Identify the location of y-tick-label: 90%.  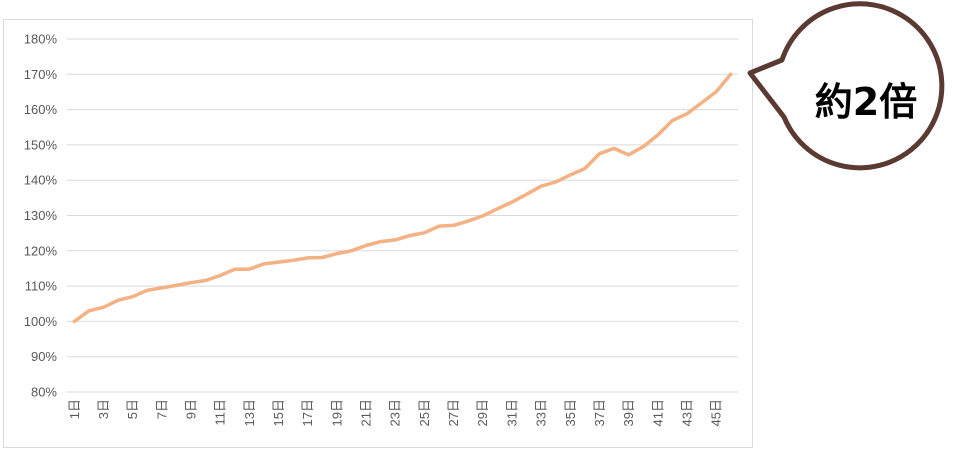
(44, 356).